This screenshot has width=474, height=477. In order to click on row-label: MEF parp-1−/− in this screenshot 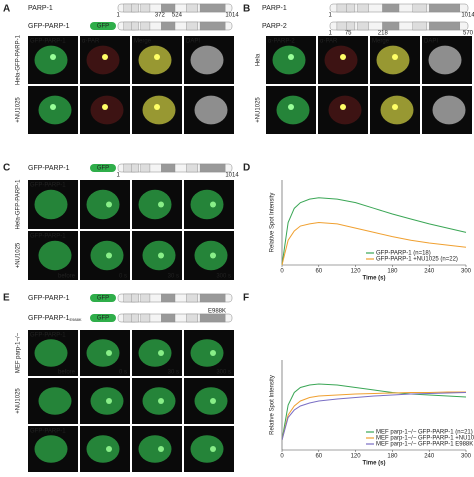, I will do `click(19, 352)`.